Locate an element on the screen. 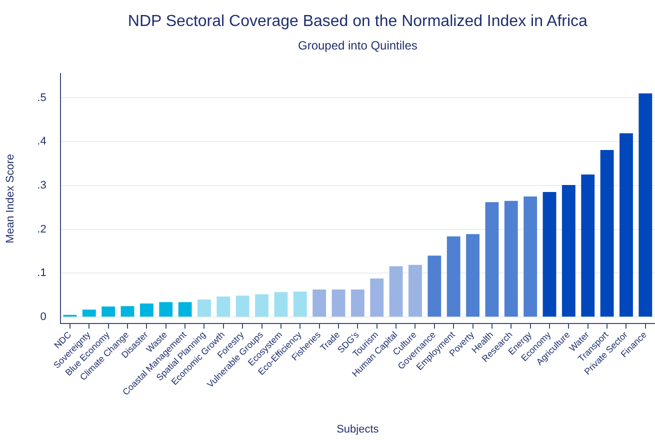 This screenshot has width=655, height=440. y-tick-label: .1 is located at coordinates (41, 273).